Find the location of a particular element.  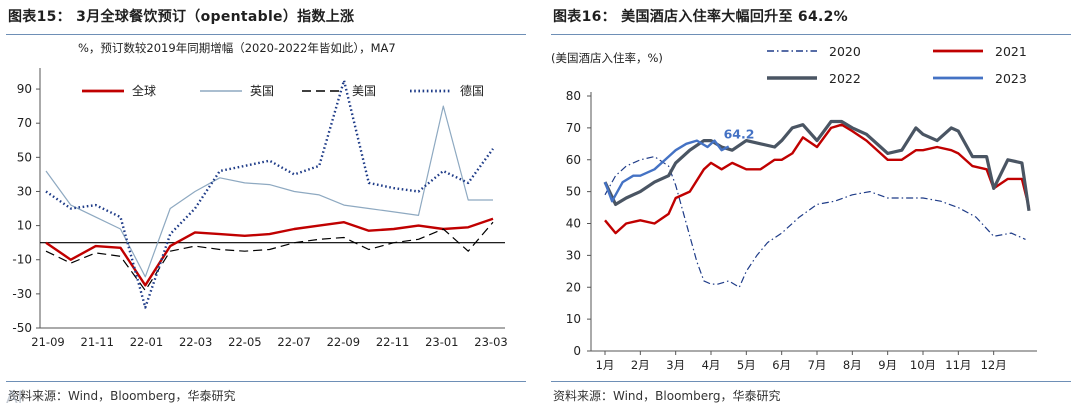

right-x-tick-label: 8月 is located at coordinates (852, 365).